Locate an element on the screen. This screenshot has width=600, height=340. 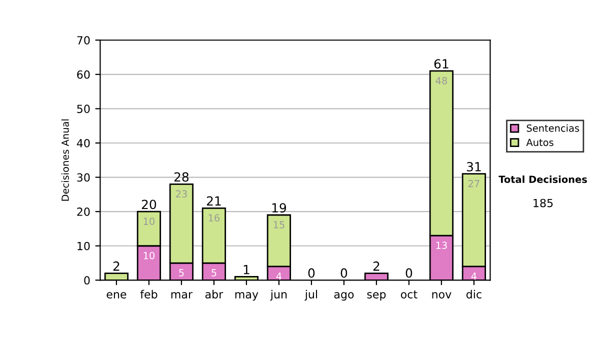
data-label: 13 is located at coordinates (441, 245).